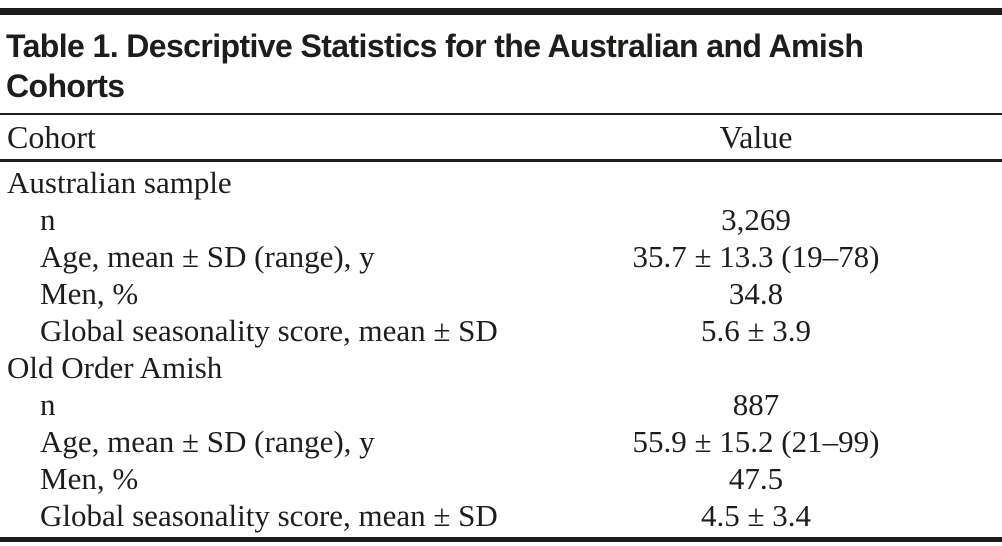 This screenshot has height=546, width=1002. I want to click on table-bottom-rule, so click(501, 539).